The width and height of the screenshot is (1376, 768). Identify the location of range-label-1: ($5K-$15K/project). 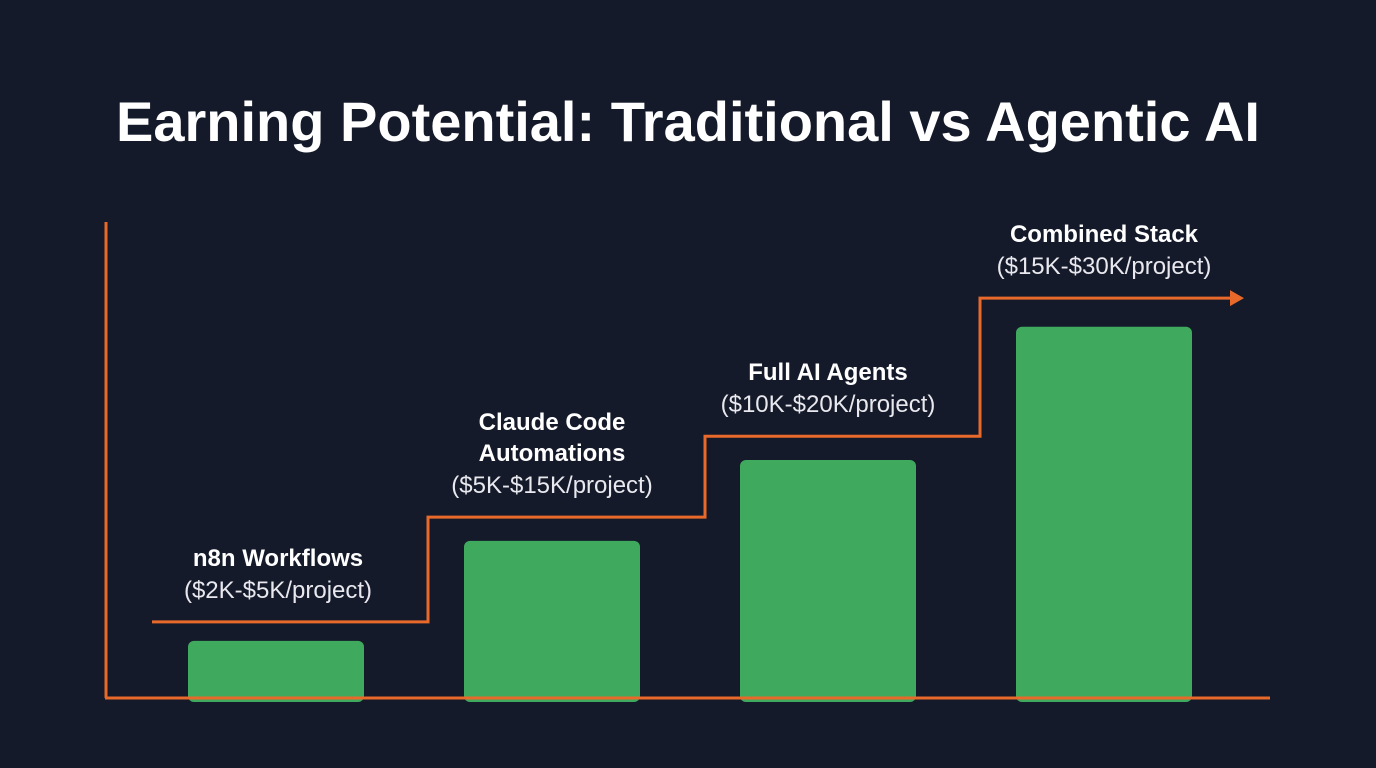
(551, 485).